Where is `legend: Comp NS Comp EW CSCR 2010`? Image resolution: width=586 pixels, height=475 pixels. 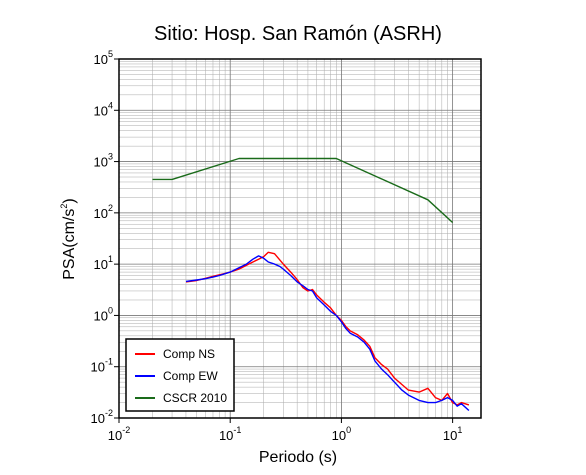
legend: Comp NS Comp EW CSCR 2010 is located at coordinates (180, 375).